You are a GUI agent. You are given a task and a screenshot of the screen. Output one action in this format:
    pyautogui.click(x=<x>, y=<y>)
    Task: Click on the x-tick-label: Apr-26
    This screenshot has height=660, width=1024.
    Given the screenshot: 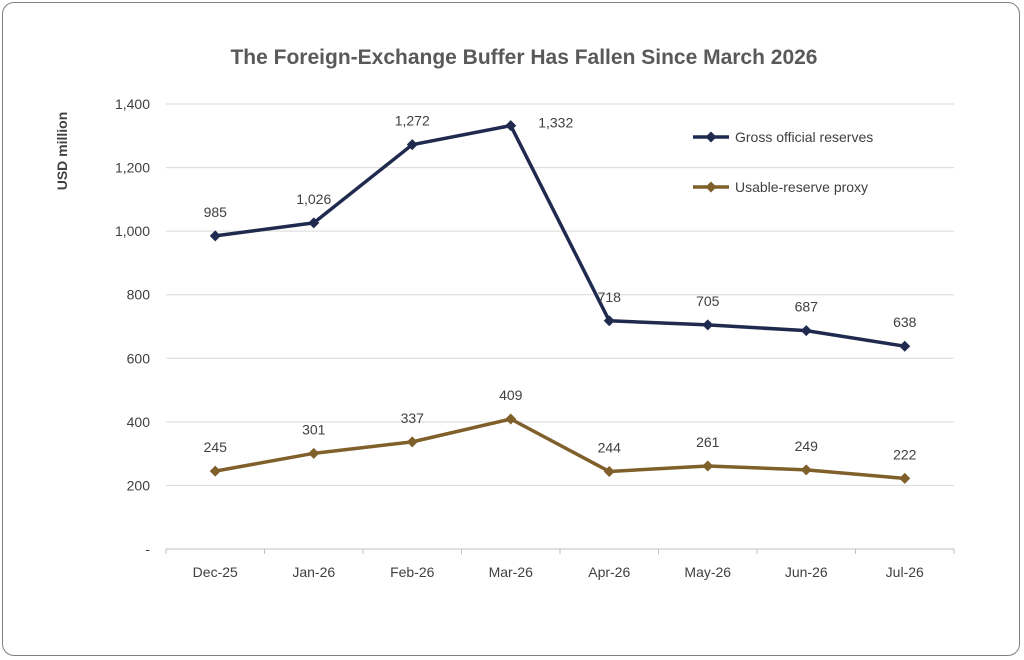 What is the action you would take?
    pyautogui.click(x=609, y=572)
    